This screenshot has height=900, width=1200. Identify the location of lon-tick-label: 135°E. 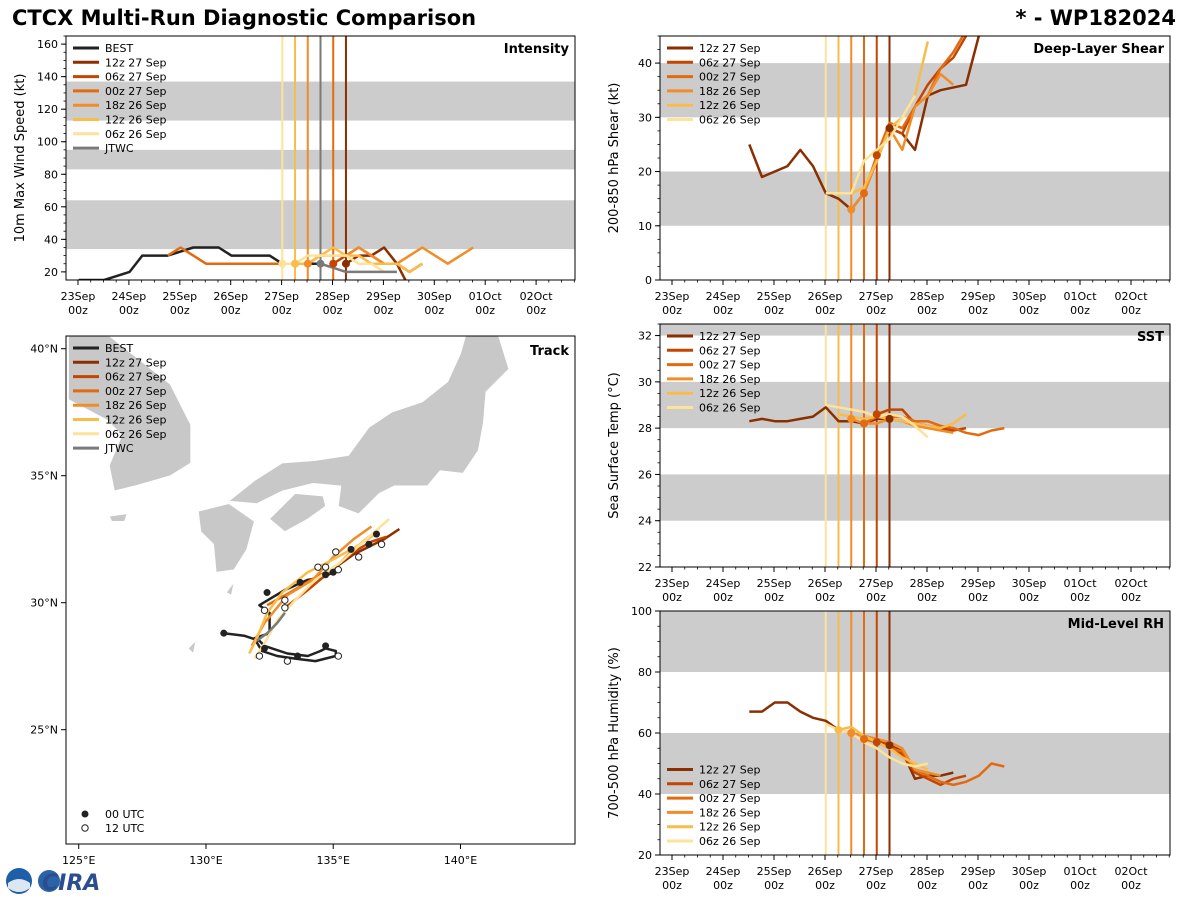
(332, 860).